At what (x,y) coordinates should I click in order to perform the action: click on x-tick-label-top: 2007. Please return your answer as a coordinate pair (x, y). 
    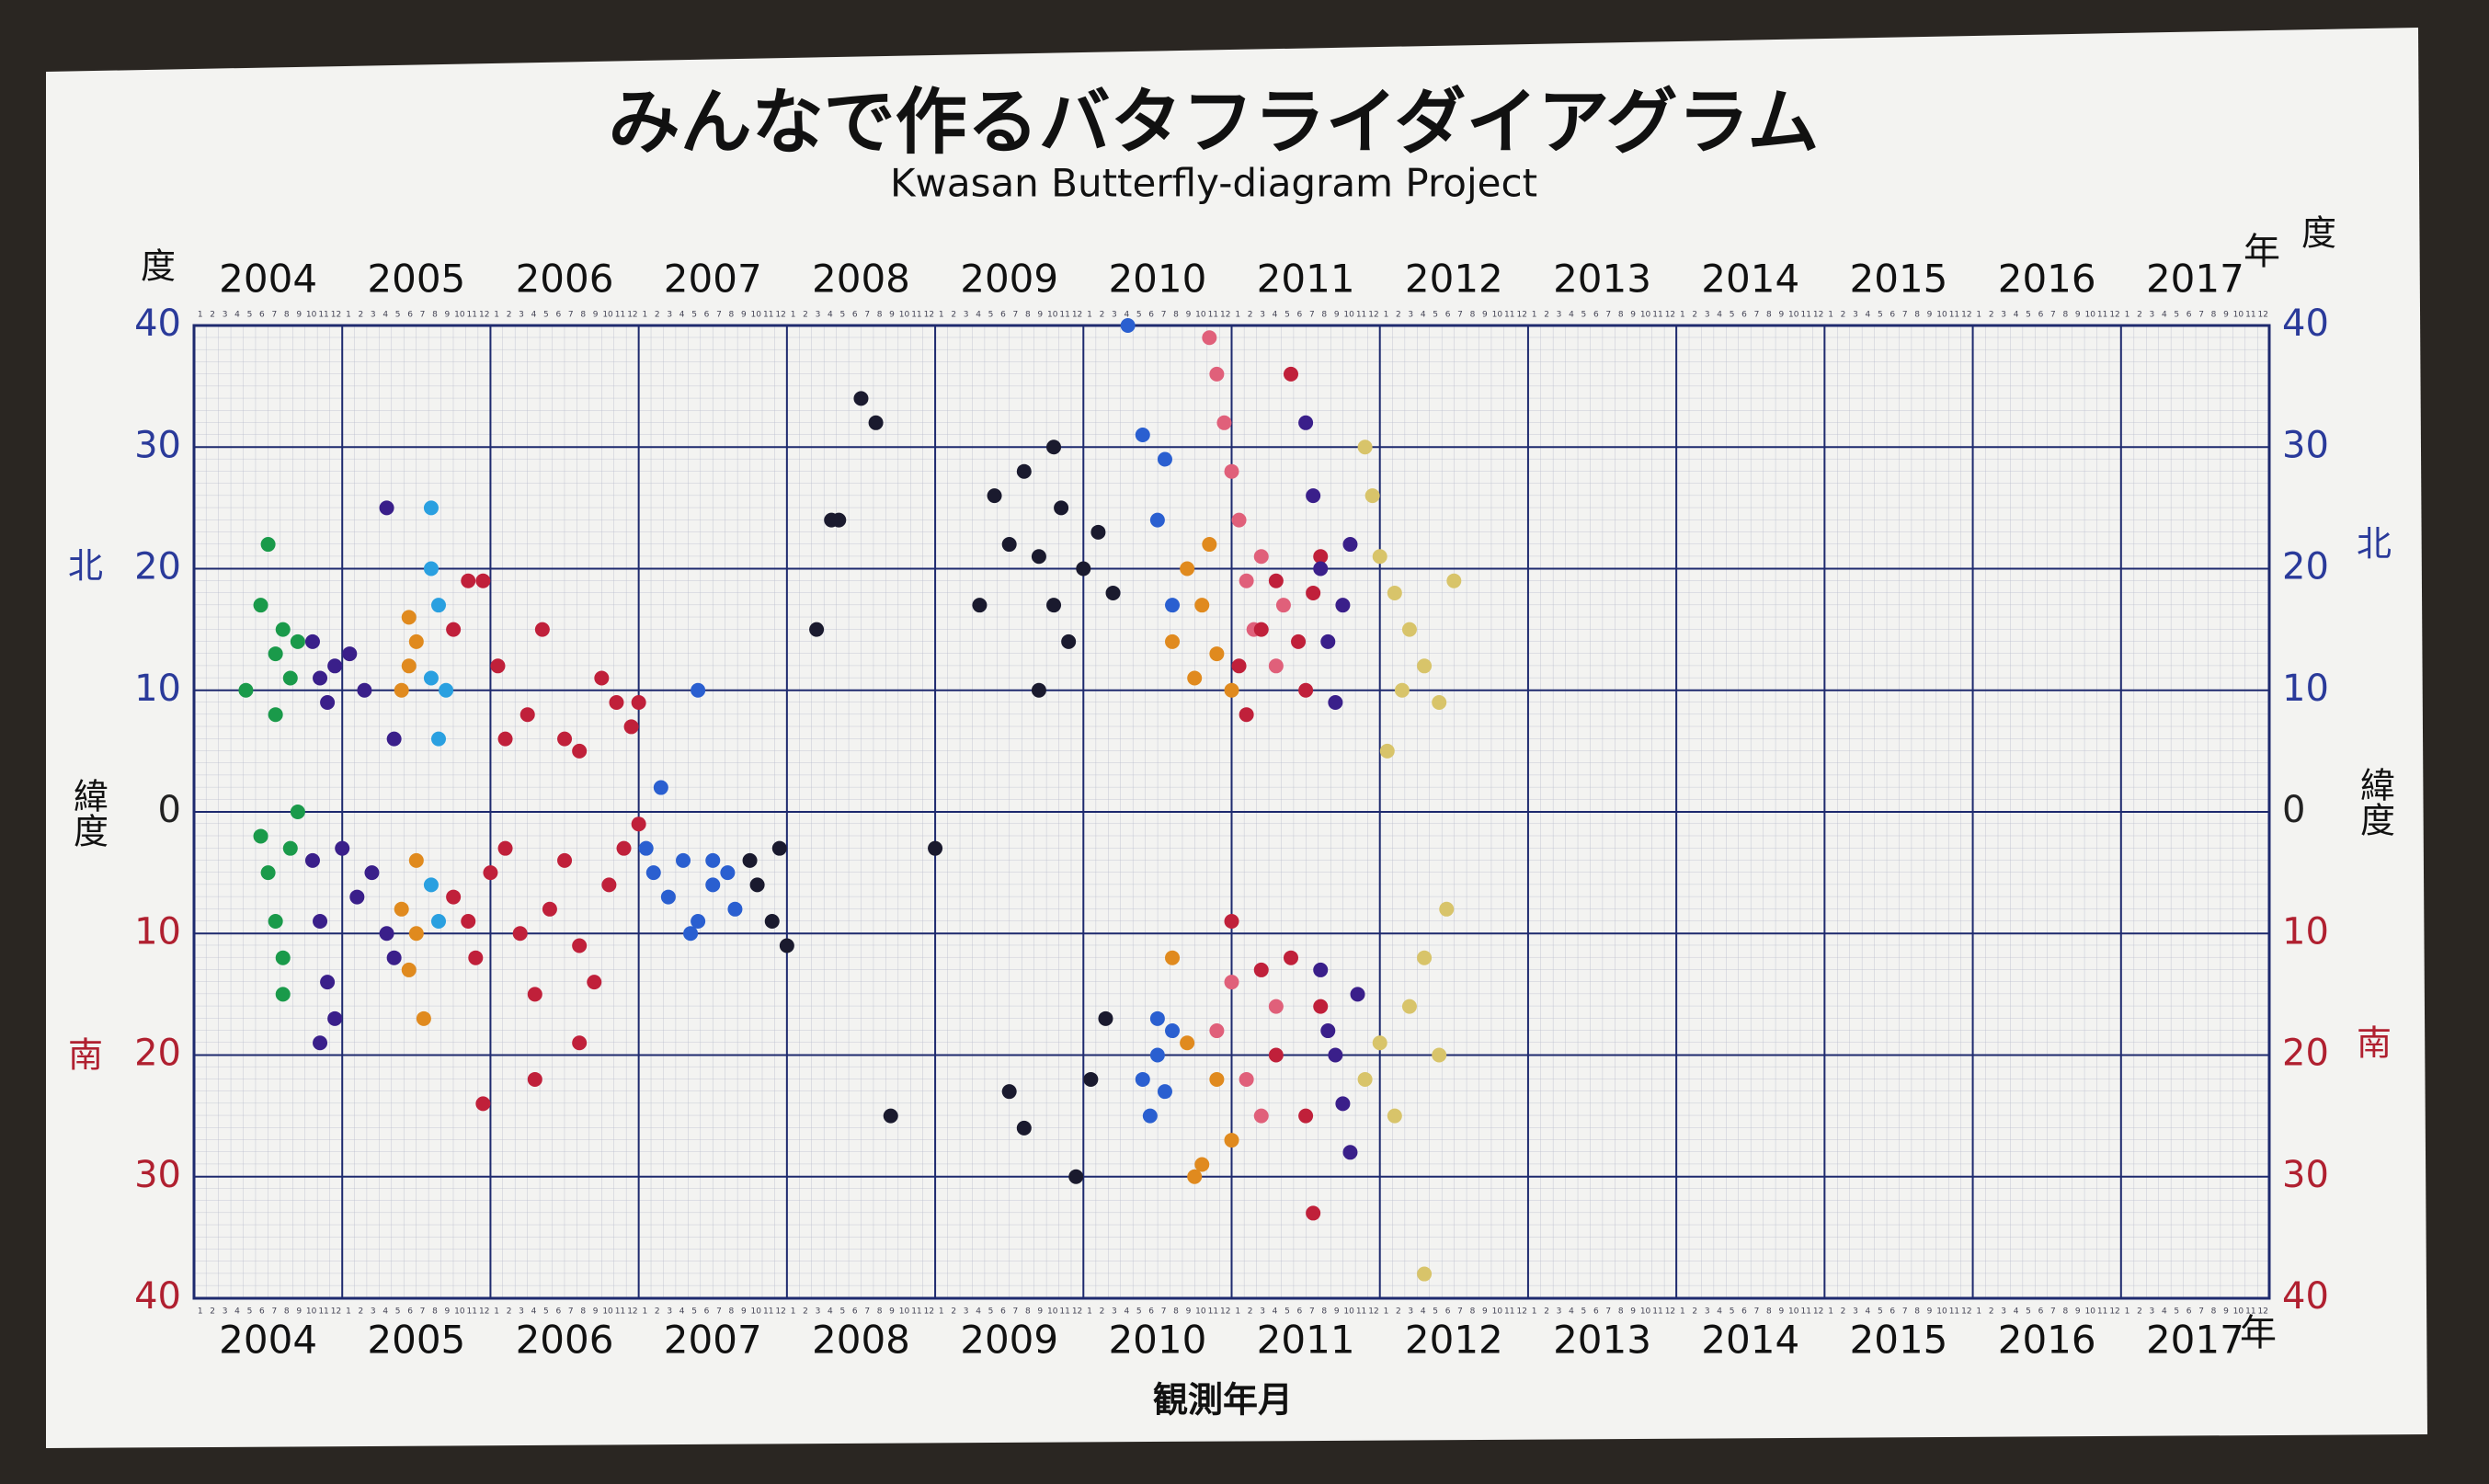
    Looking at the image, I should click on (713, 279).